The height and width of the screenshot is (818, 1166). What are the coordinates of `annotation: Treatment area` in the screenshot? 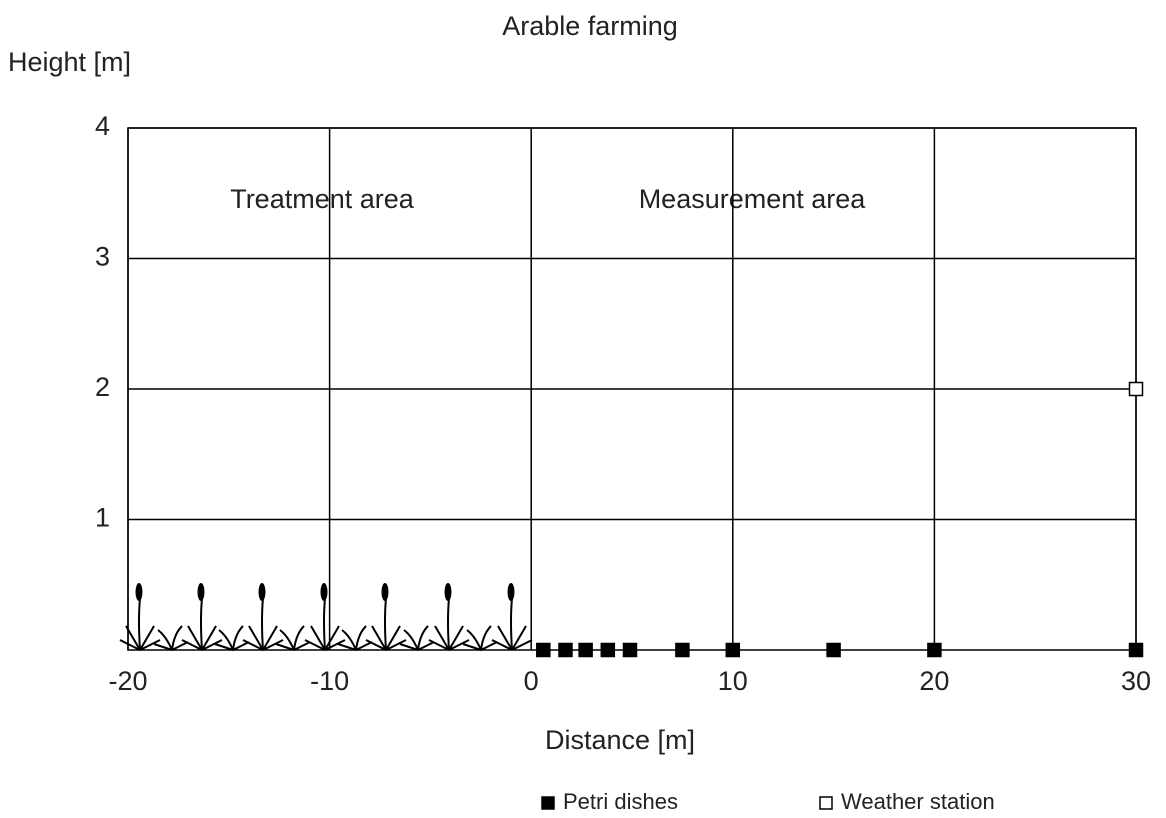 It's located at (322, 199).